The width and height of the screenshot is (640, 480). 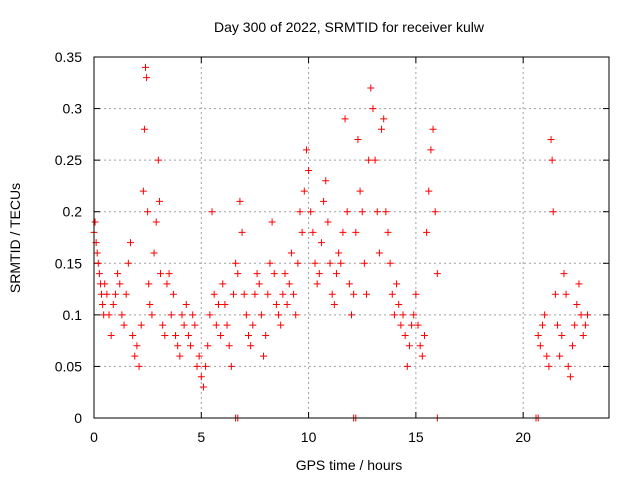 I want to click on y-tick-label: 0.3, so click(x=73, y=109).